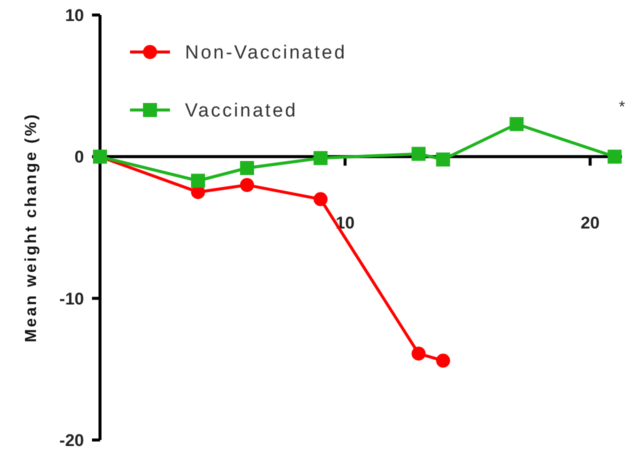 This screenshot has width=631, height=457. I want to click on y-tick-label: -20, so click(71, 440).